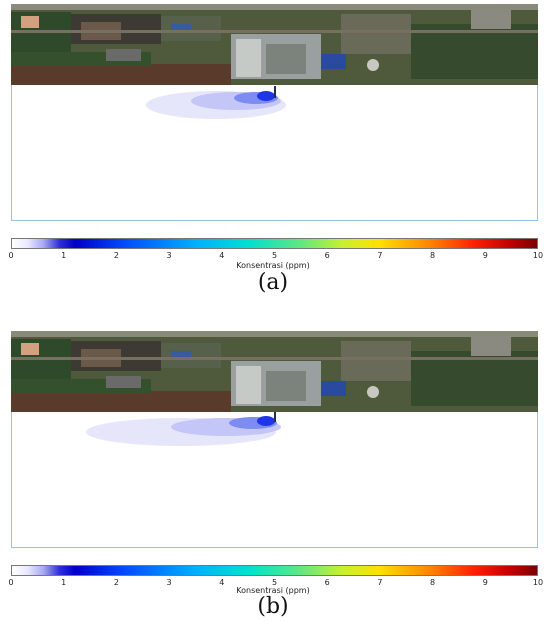  What do you see at coordinates (183, 429) in the screenshot?
I see `plume-b` at bounding box center [183, 429].